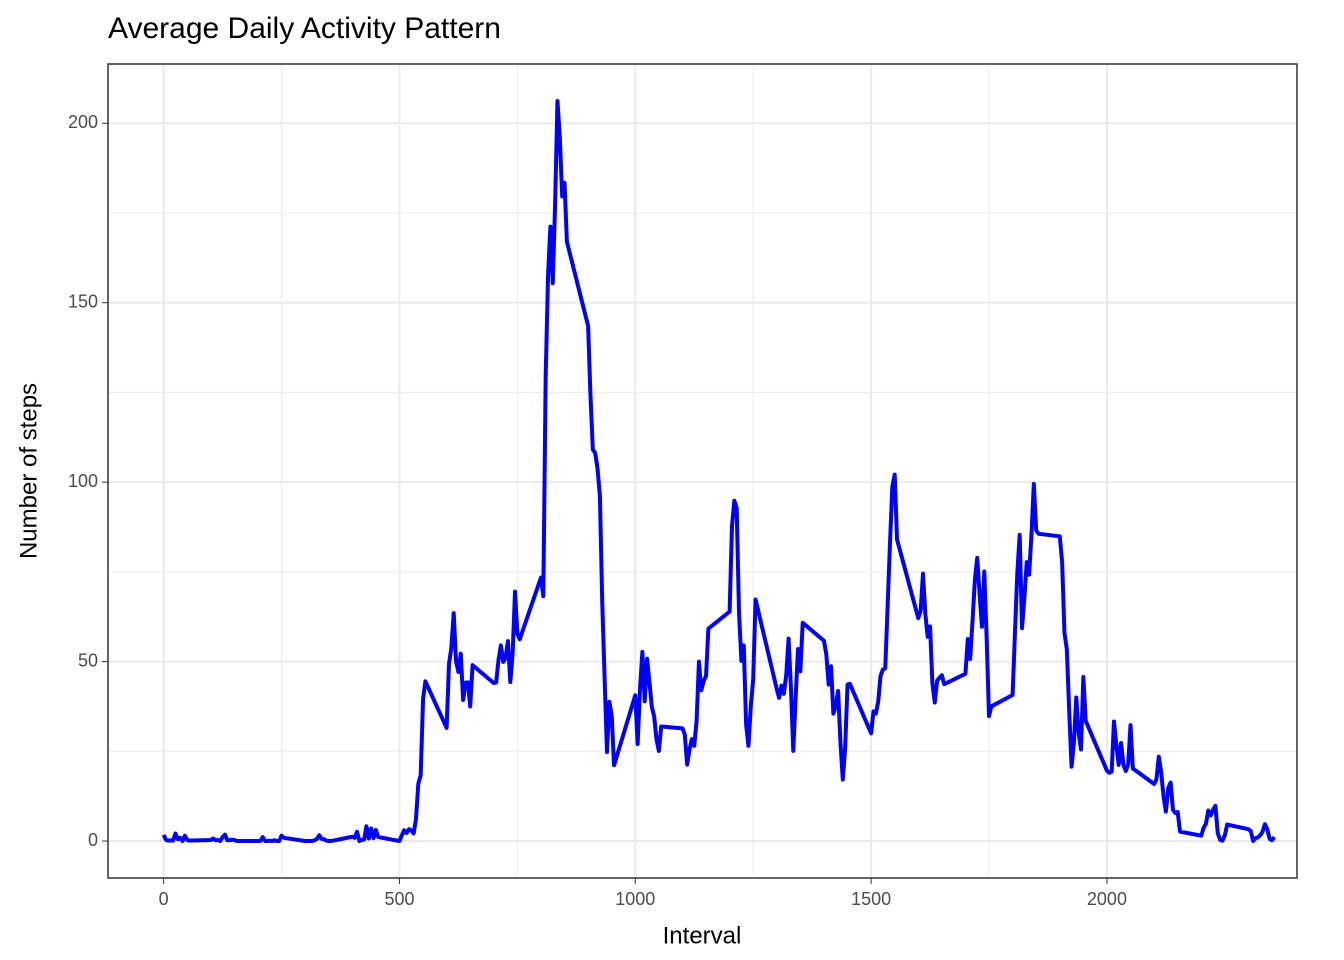 Image resolution: width=1344 pixels, height=960 pixels. Describe the element at coordinates (702, 935) in the screenshot. I see `x-axis-label: Interval` at that location.